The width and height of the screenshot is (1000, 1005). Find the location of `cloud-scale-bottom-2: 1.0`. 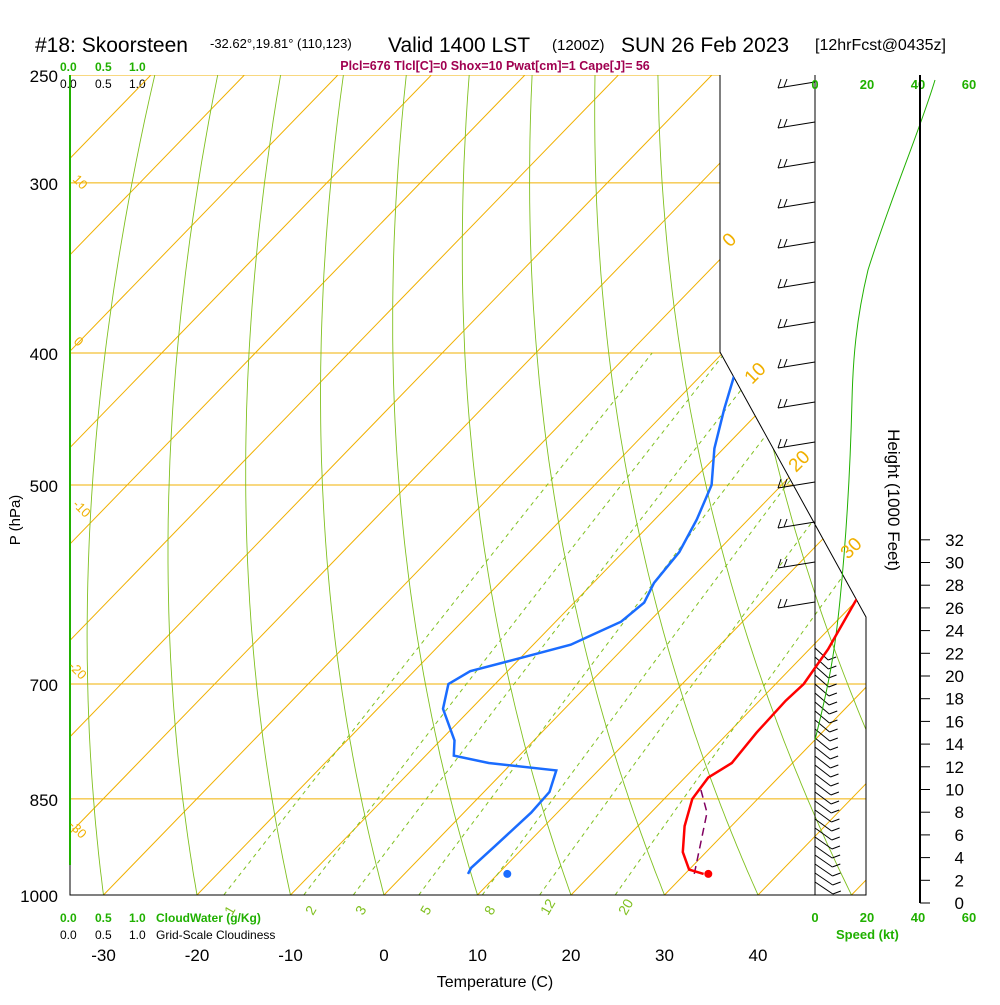

cloud-scale-bottom-2: 1.0 is located at coordinates (137, 918).